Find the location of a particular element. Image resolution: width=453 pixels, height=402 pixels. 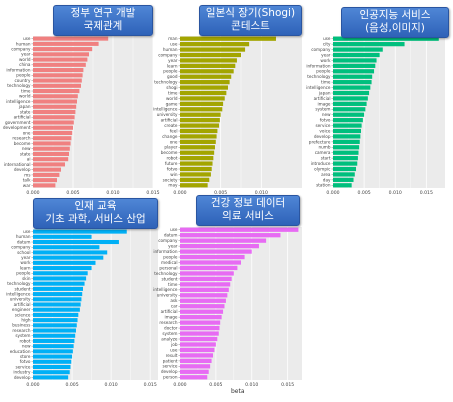

y-tick-label: may is located at coordinates (173, 185).